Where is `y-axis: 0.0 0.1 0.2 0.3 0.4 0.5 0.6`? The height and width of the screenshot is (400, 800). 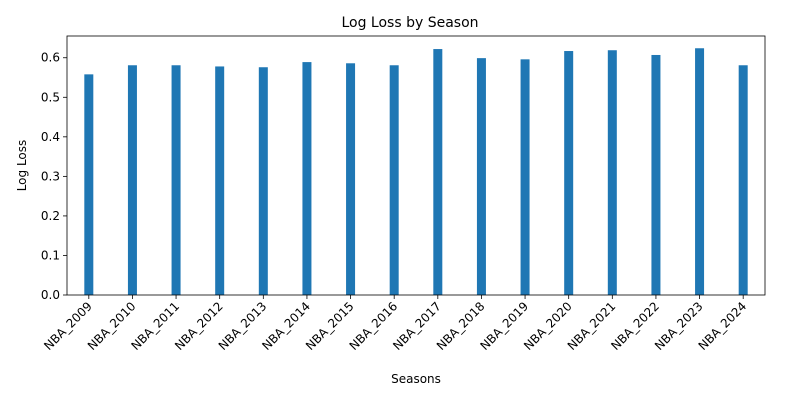
y-axis: 0.0 0.1 0.2 0.3 0.4 0.5 0.6 is located at coordinates (54, 176).